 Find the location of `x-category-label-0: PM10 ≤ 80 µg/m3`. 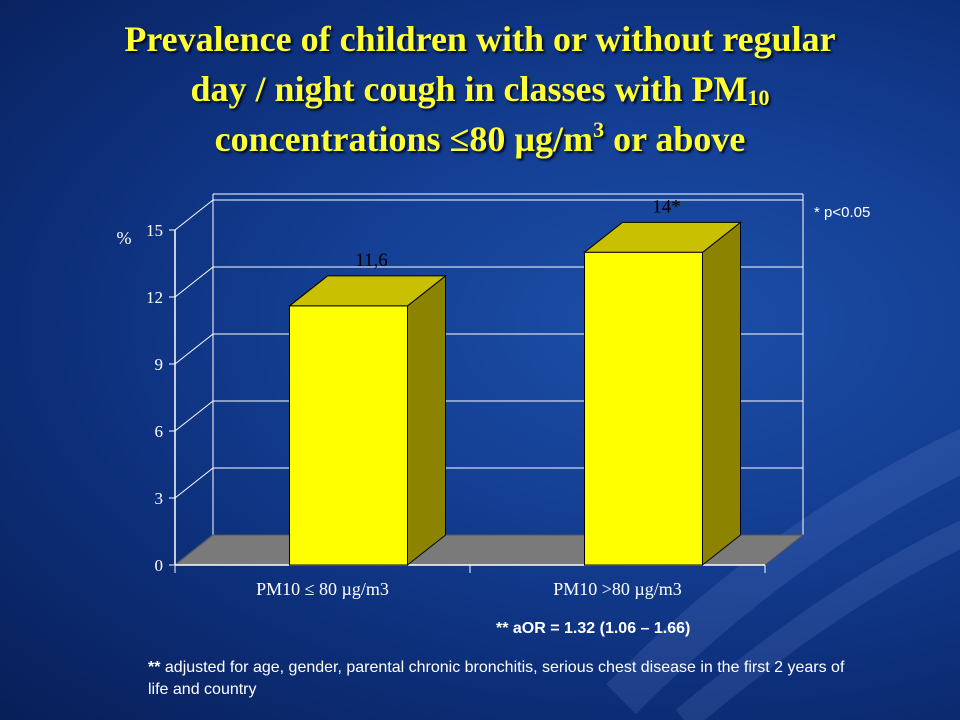

x-category-label-0: PM10 ≤ 80 µg/m3 is located at coordinates (322, 589).